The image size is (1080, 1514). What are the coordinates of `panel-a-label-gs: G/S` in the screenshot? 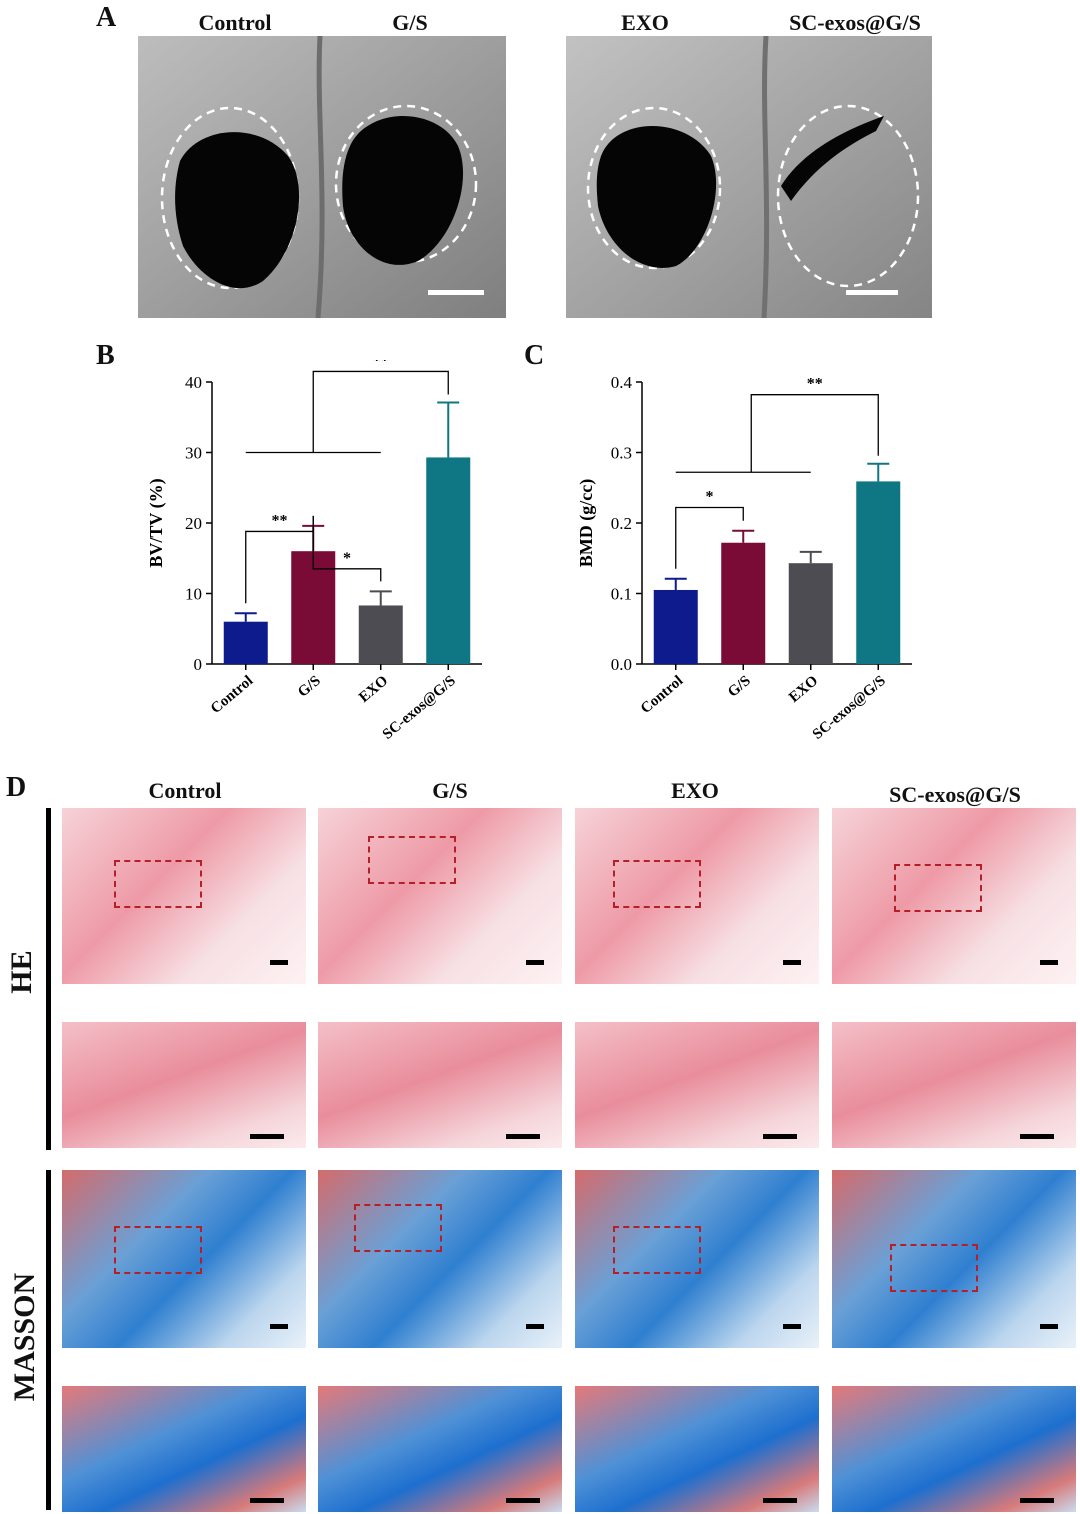 It's located at (410, 22).